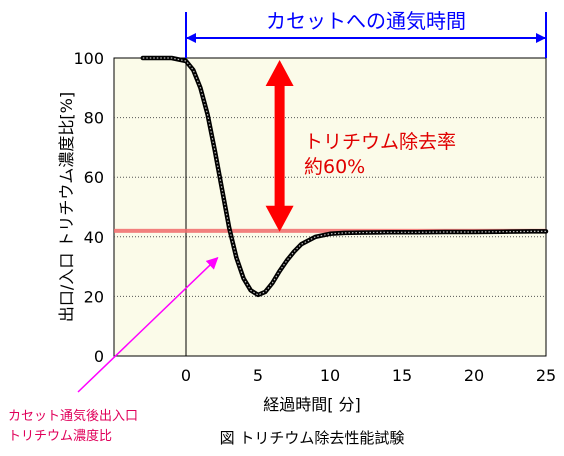  What do you see at coordinates (94, 177) in the screenshot?
I see `y-tick-label: 60` at bounding box center [94, 177].